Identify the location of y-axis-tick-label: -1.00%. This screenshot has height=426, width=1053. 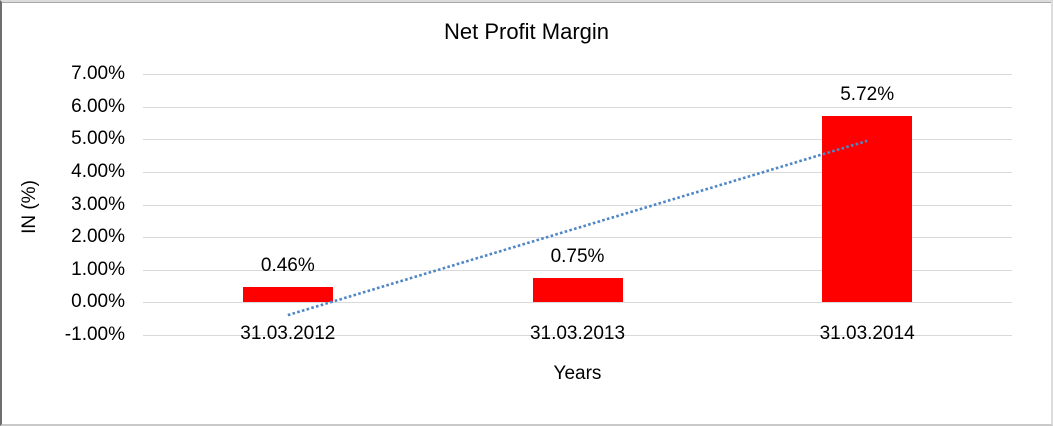
(94, 334).